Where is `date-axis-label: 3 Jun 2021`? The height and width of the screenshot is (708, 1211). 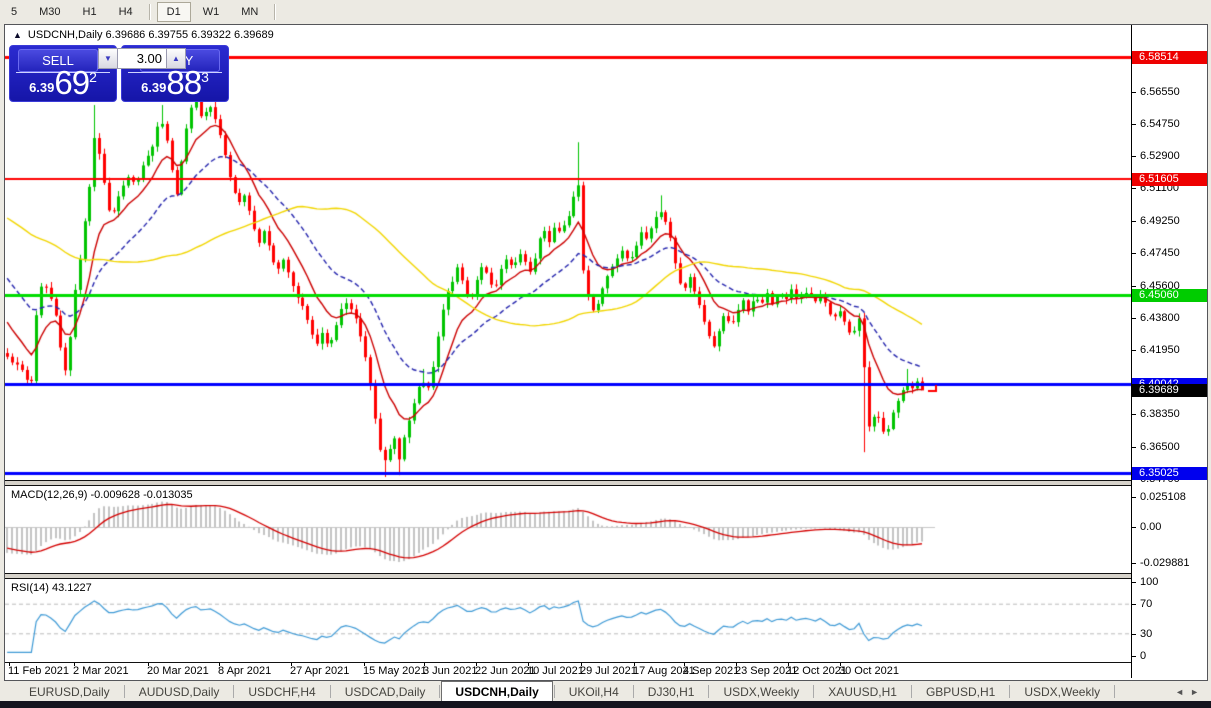
date-axis-label: 3 Jun 2021 is located at coordinates (450, 671).